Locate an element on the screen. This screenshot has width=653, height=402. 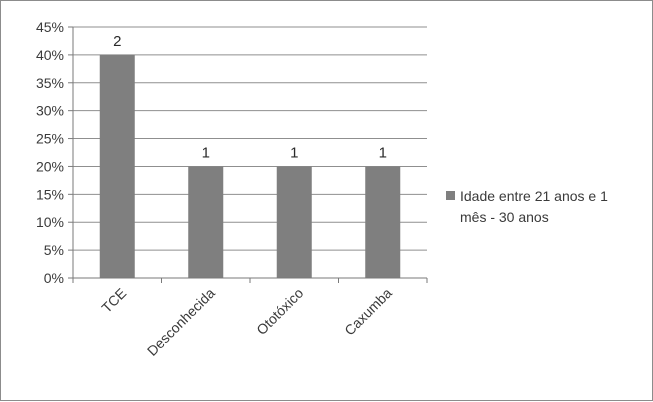
y-tick-label: 15% is located at coordinates (50, 194).